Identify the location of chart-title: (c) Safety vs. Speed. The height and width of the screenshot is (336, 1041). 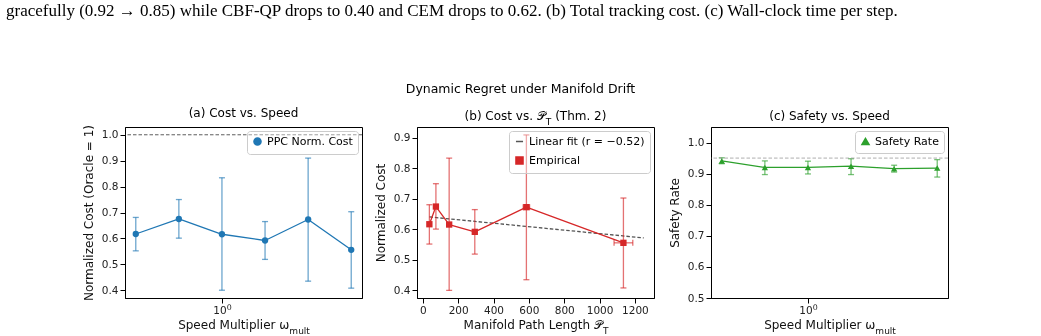
(829, 116).